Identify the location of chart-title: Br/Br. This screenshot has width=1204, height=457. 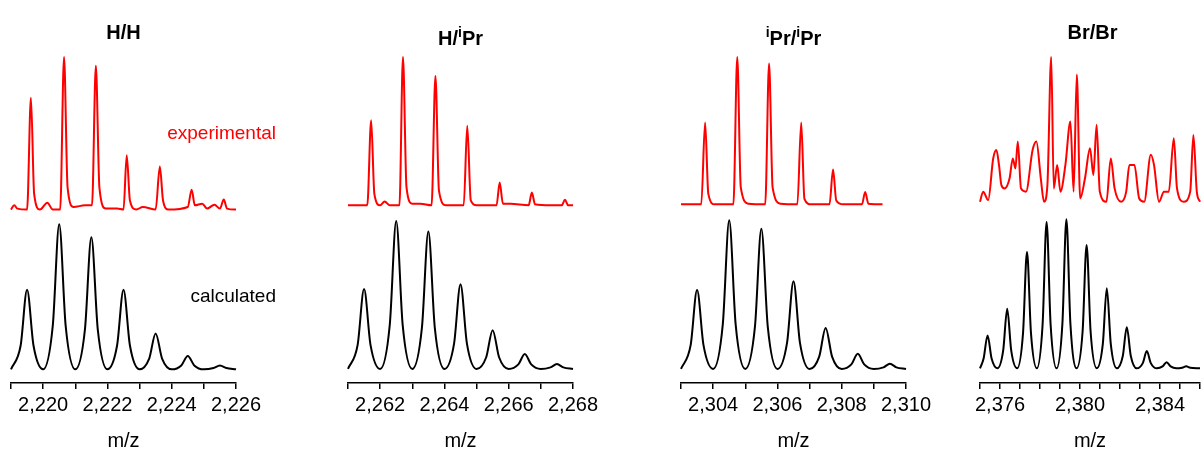
(1092, 32).